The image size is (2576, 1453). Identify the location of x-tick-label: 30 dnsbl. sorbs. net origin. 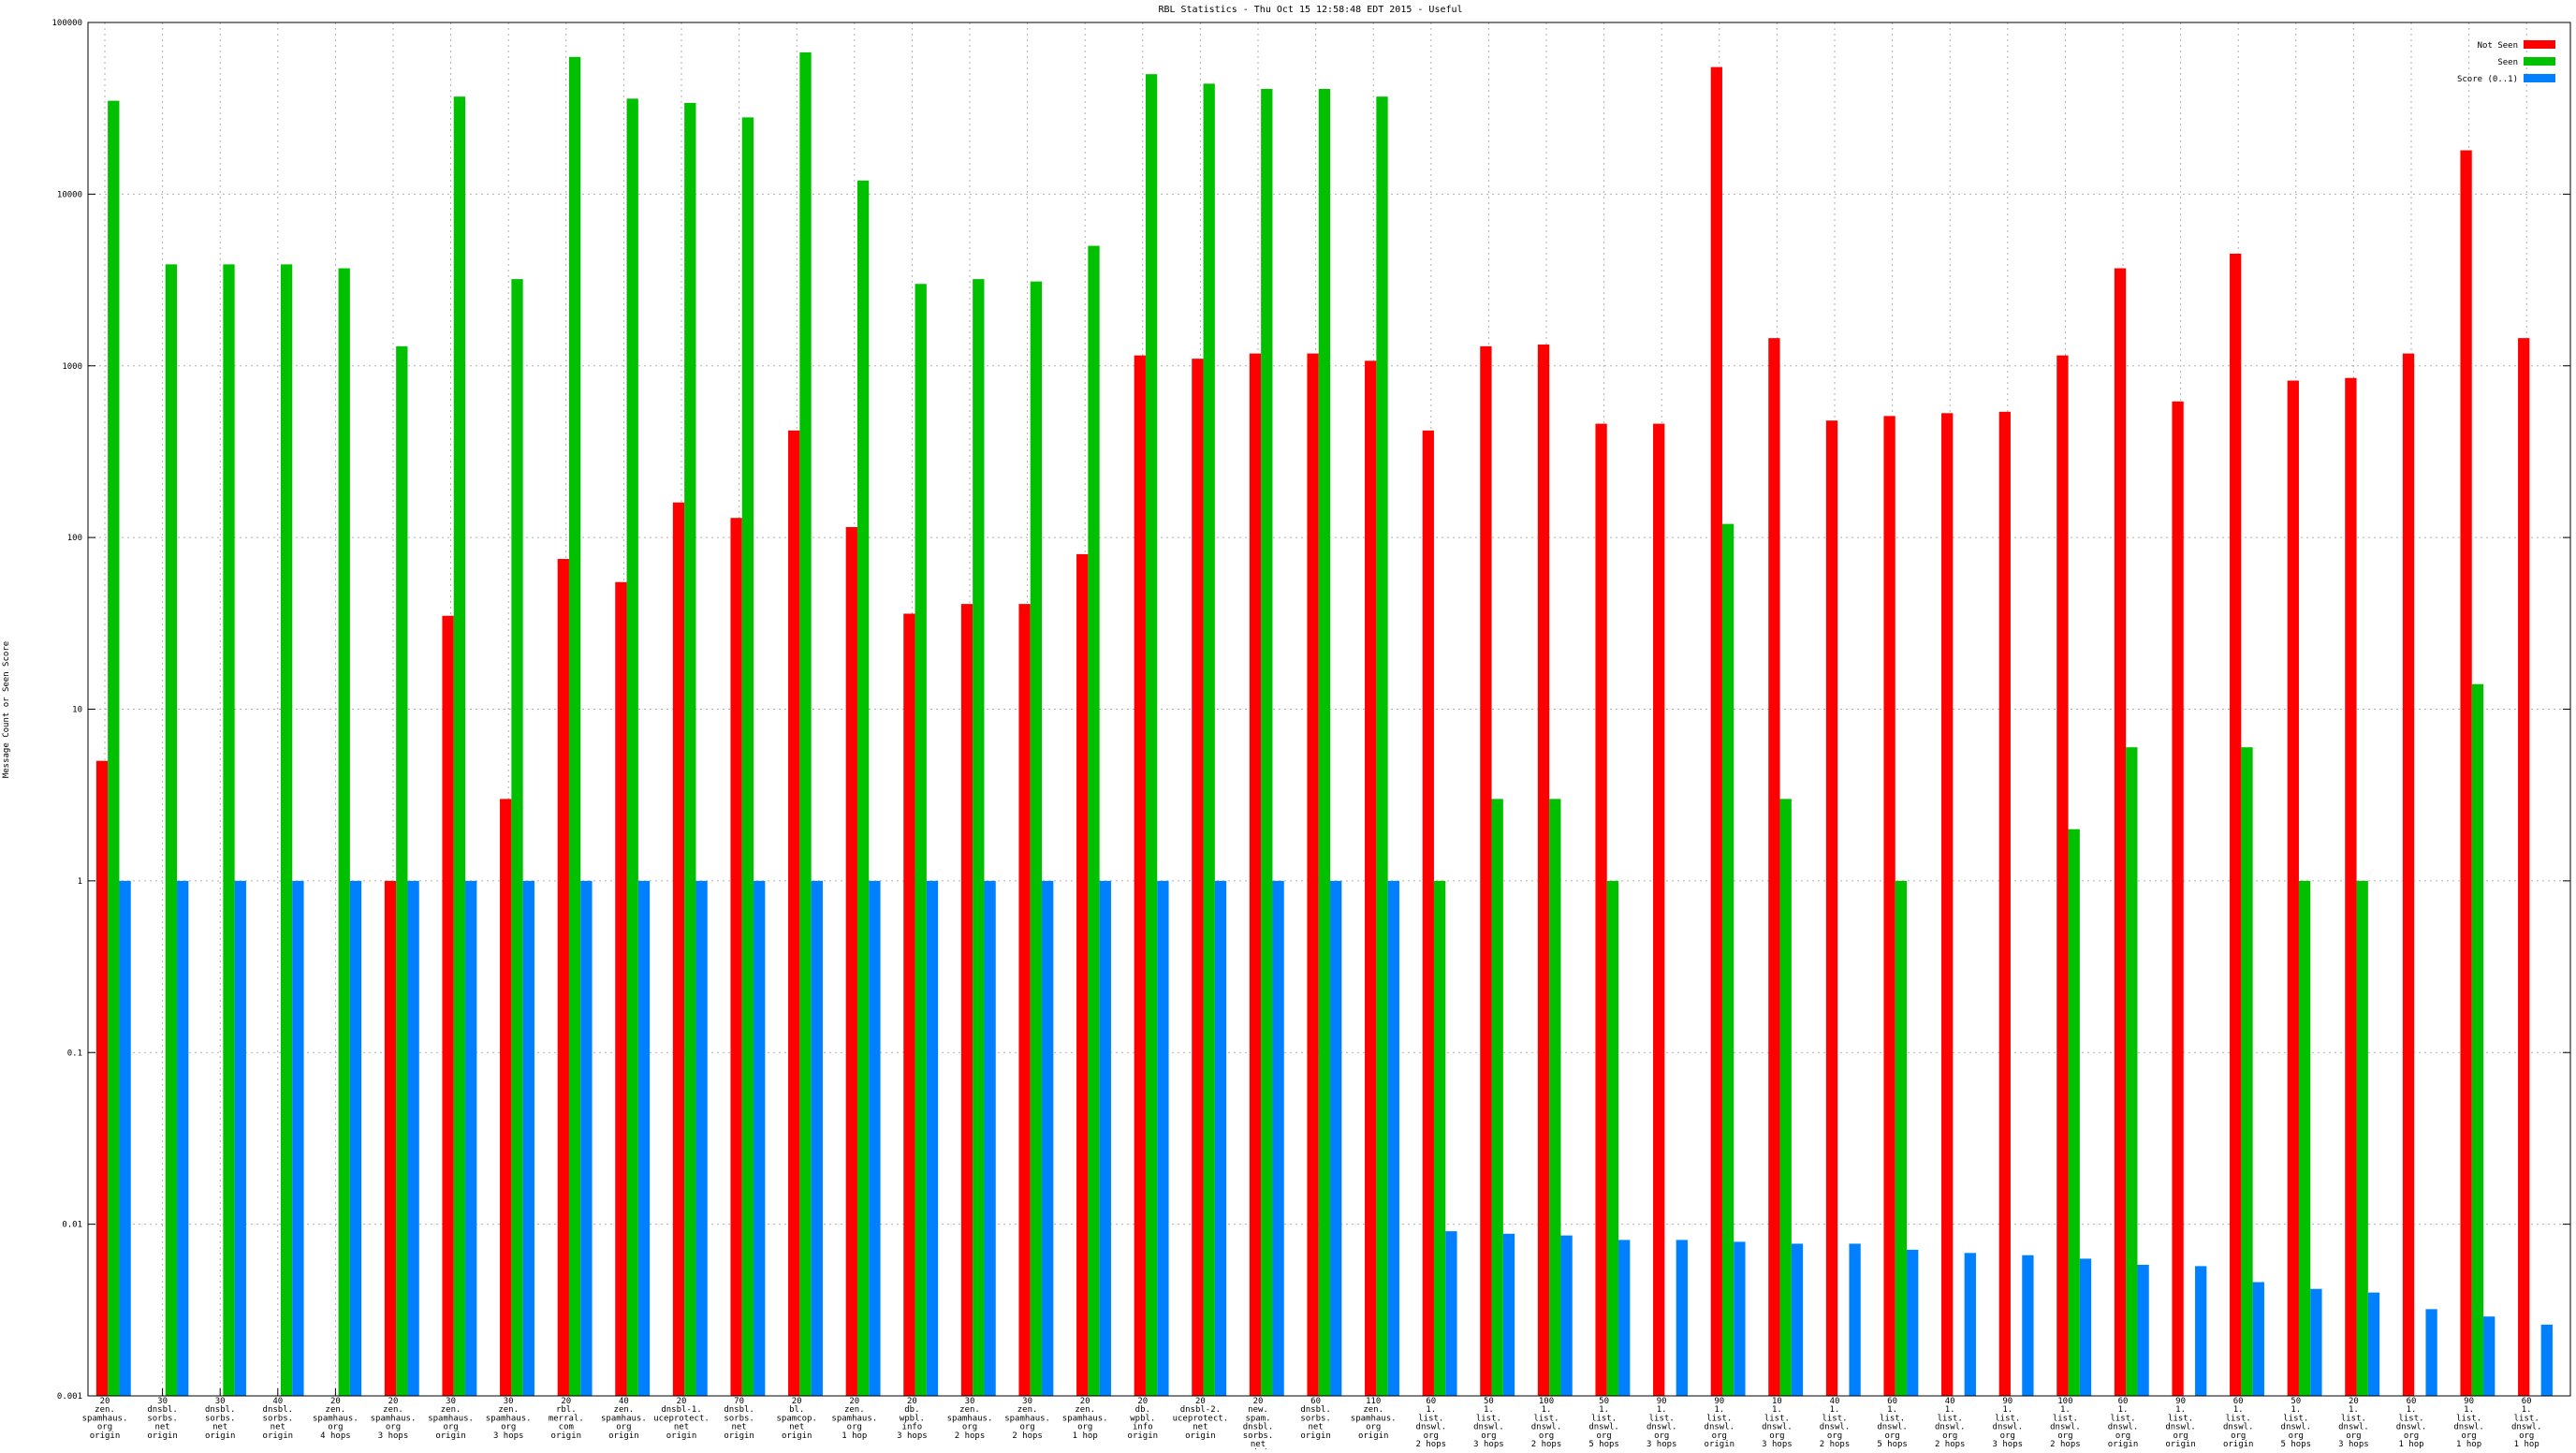
(220, 1419).